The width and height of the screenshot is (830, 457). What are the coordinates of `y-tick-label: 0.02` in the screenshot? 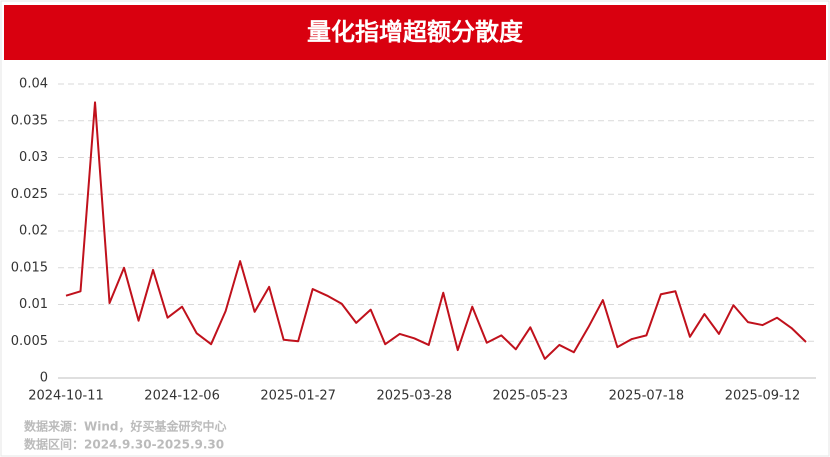 It's located at (33, 231).